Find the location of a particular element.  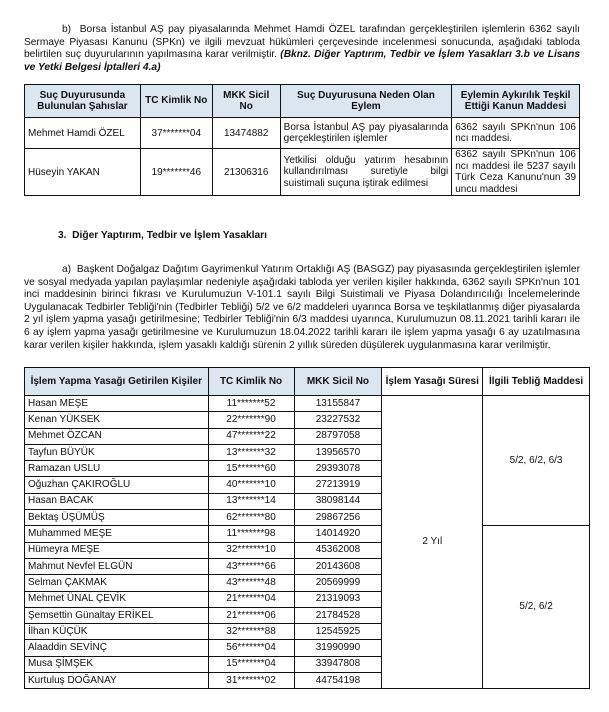

person-name: Mehmet ÖZCAN is located at coordinates (116, 436).